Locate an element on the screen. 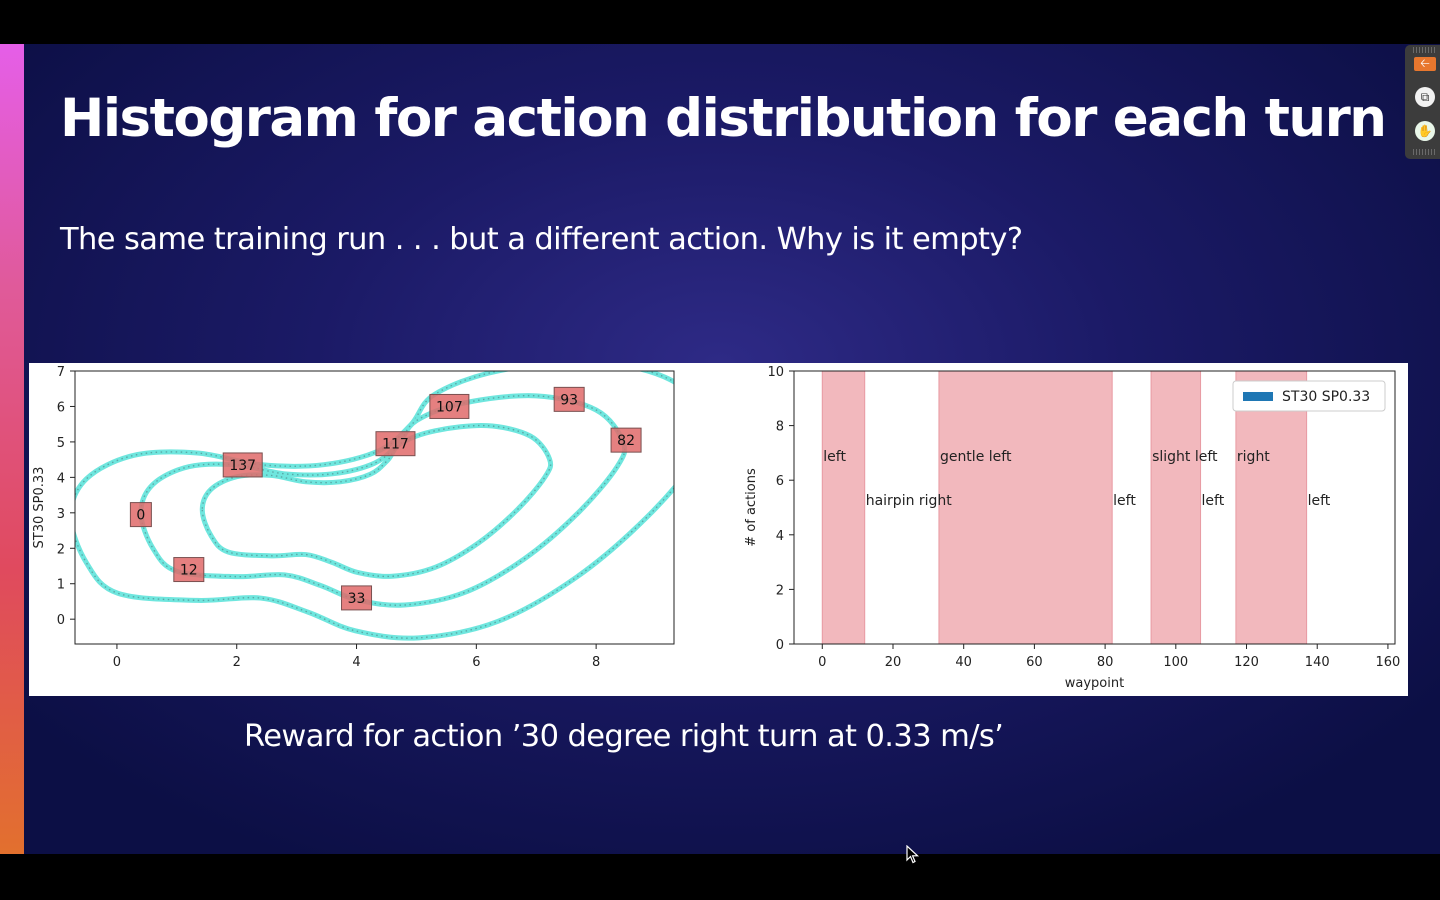 The image size is (1440, 900). x-tick-label: 100 is located at coordinates (1175, 662).